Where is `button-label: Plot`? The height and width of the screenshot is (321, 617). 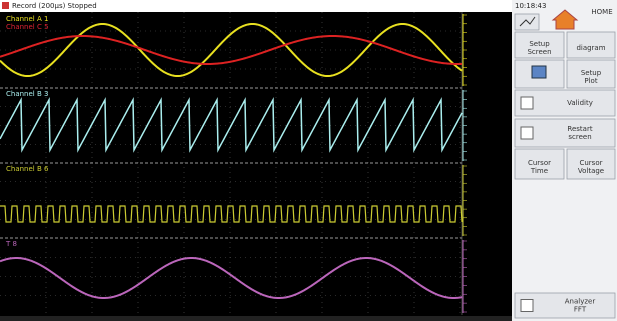
button-label: Plot is located at coordinates (590, 81).